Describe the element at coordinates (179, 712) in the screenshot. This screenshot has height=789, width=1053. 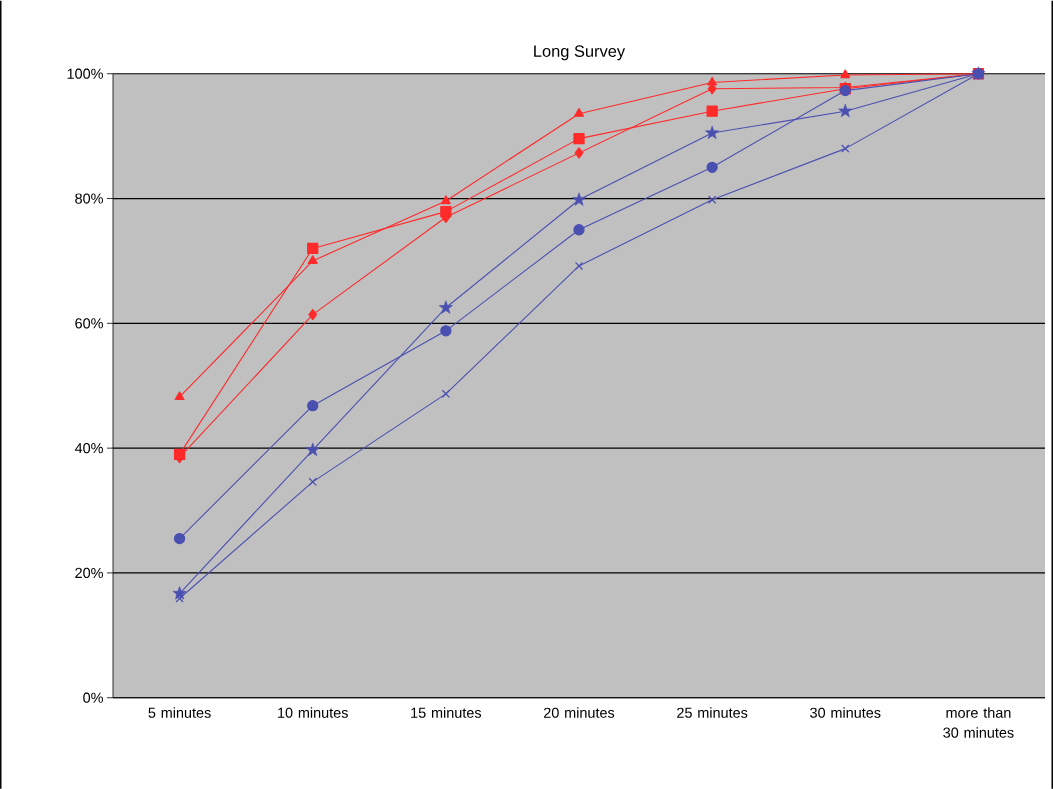
I see `x-tick-label: 5 minutes` at that location.